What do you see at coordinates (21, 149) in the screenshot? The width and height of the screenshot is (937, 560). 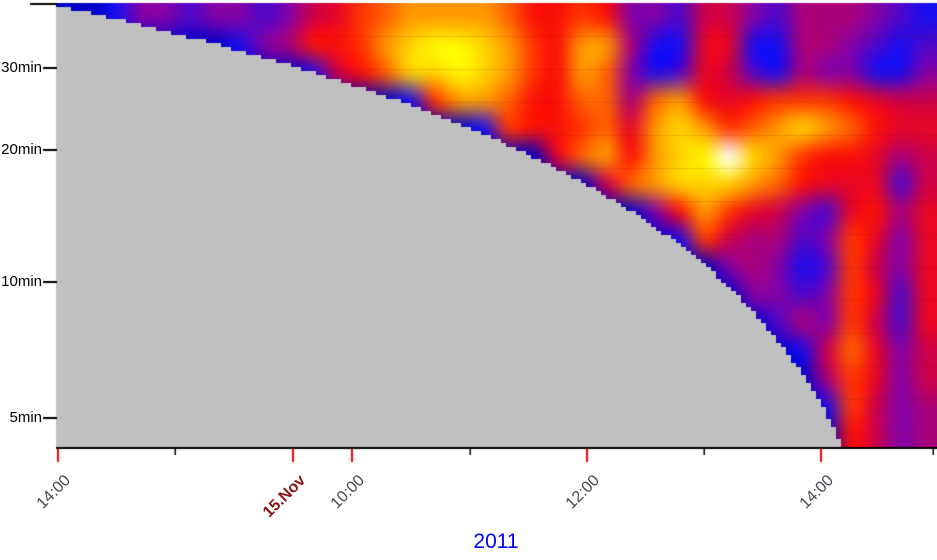 I see `y-axis-tick-label: 20min` at bounding box center [21, 149].